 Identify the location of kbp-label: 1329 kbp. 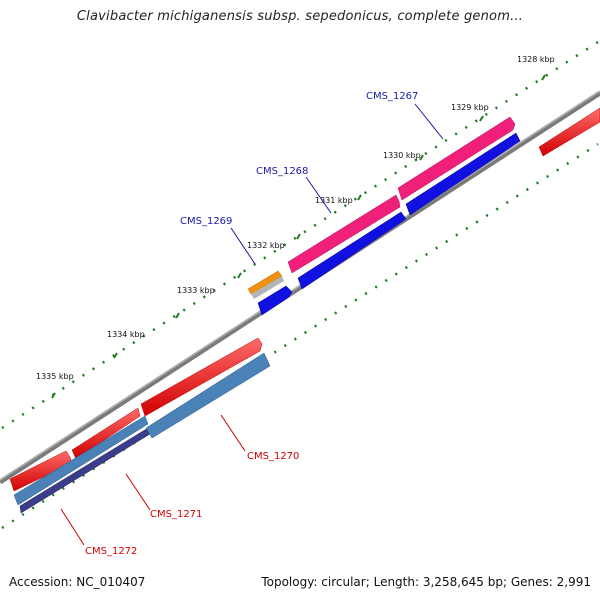
(470, 107).